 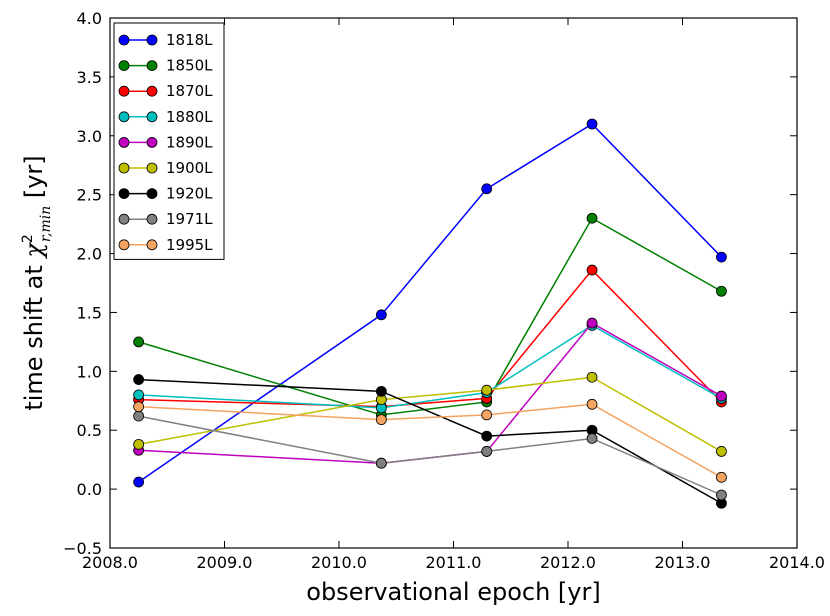 What do you see at coordinates (453, 592) in the screenshot?
I see `x-axis-label: observational epoch [yr]` at bounding box center [453, 592].